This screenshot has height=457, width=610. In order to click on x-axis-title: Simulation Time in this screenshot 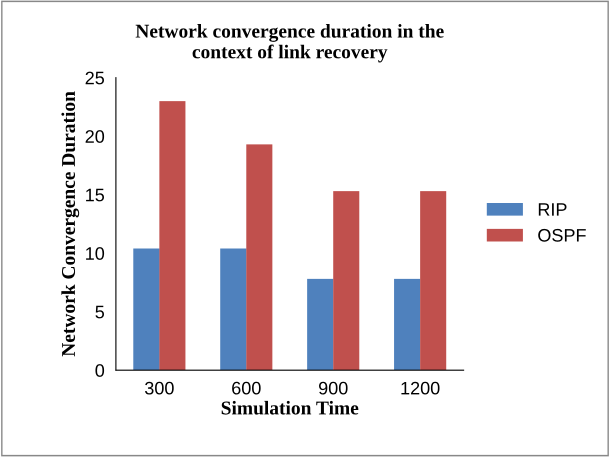, I will do `click(290, 407)`.